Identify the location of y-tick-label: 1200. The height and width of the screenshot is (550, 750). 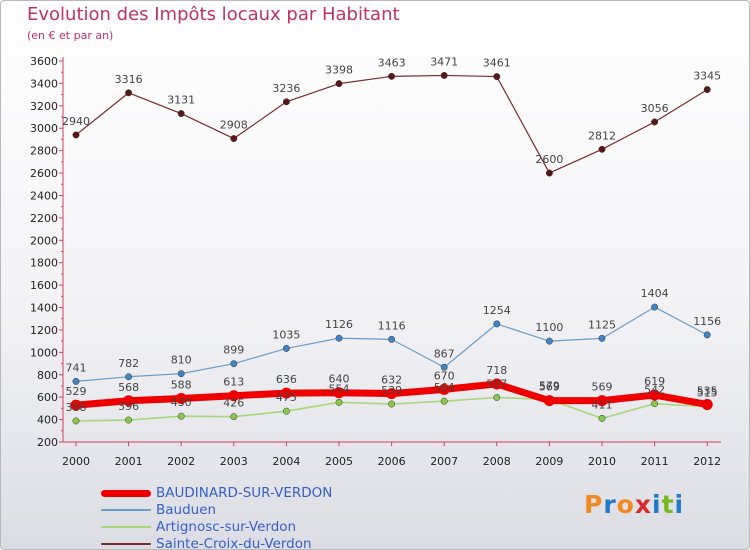
(44, 330).